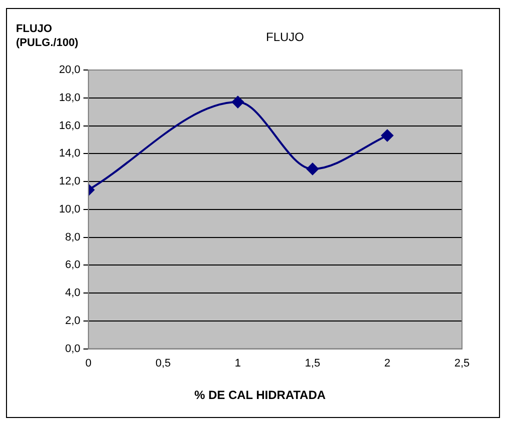  What do you see at coordinates (72, 237) in the screenshot?
I see `y-tick-label: 8,0` at bounding box center [72, 237].